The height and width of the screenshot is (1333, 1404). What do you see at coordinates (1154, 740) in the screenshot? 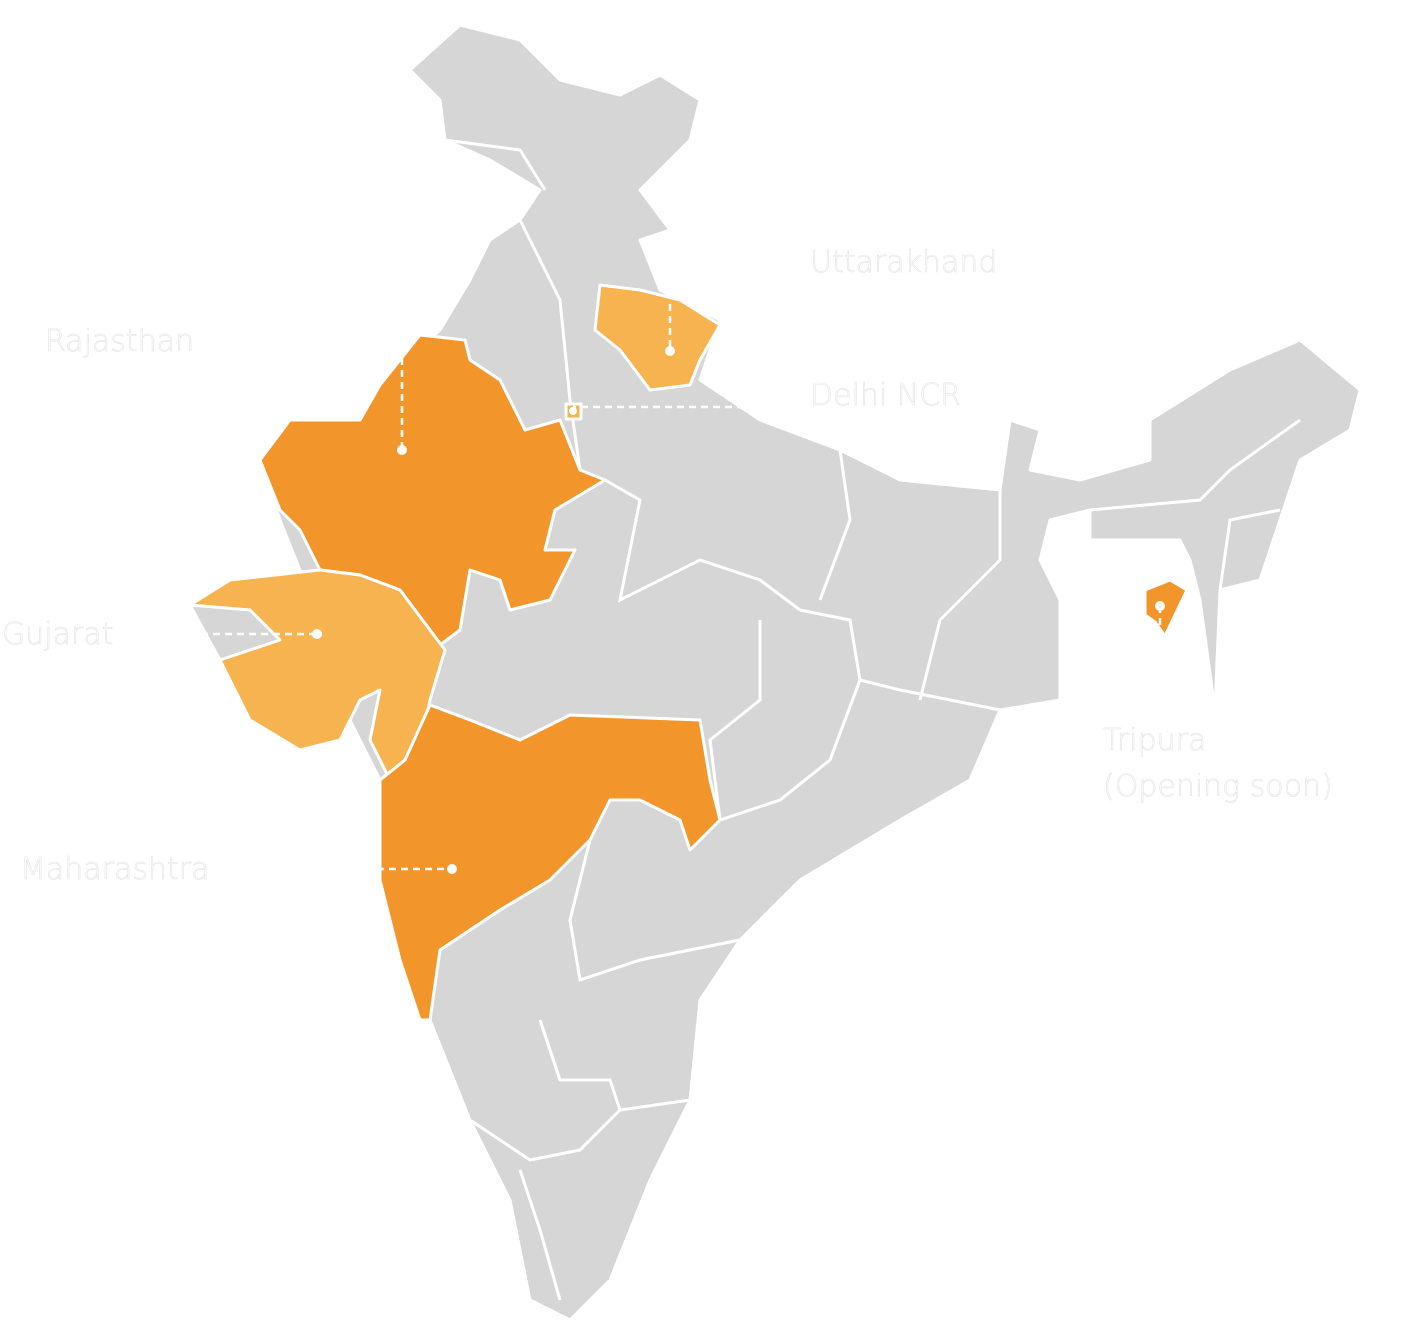
I see `label-tripura: Tripura` at bounding box center [1154, 740].